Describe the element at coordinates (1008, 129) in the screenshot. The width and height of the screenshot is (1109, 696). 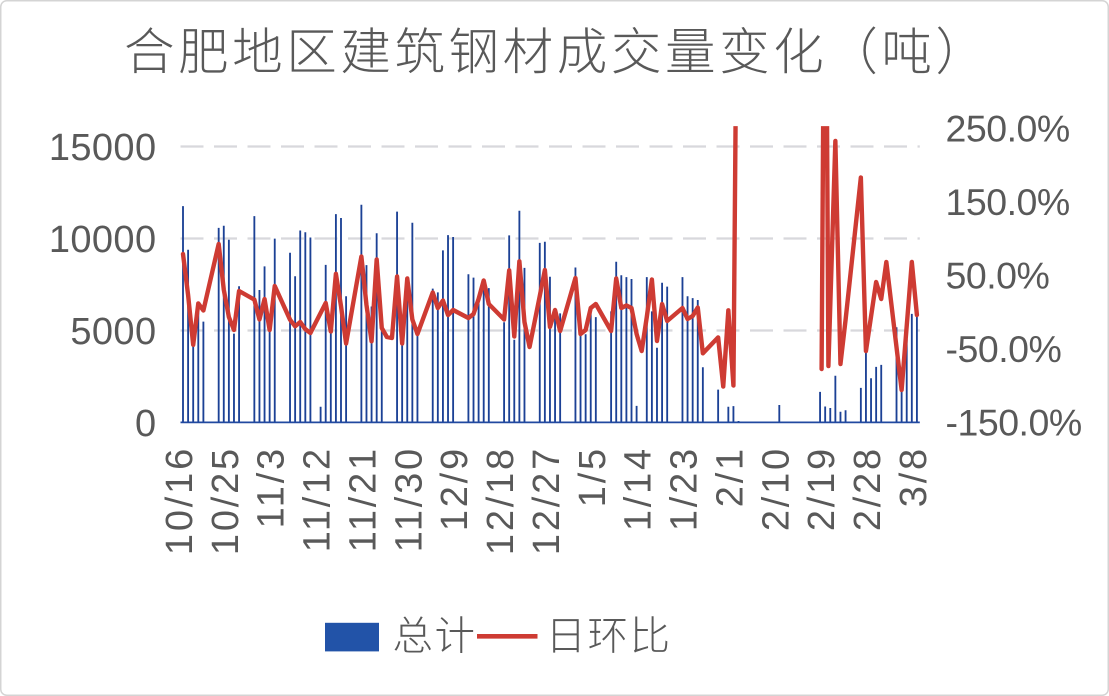
I see `svg-text: 250.0%` at that location.